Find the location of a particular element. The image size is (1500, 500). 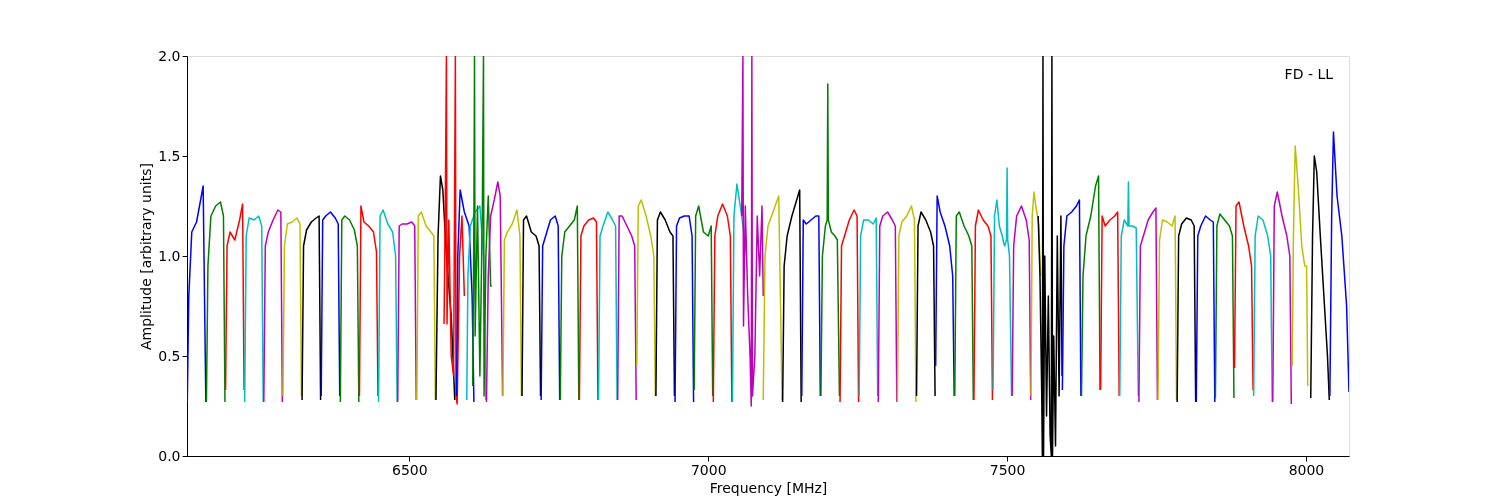

y-tick-label: 1.5 is located at coordinates (169, 155).